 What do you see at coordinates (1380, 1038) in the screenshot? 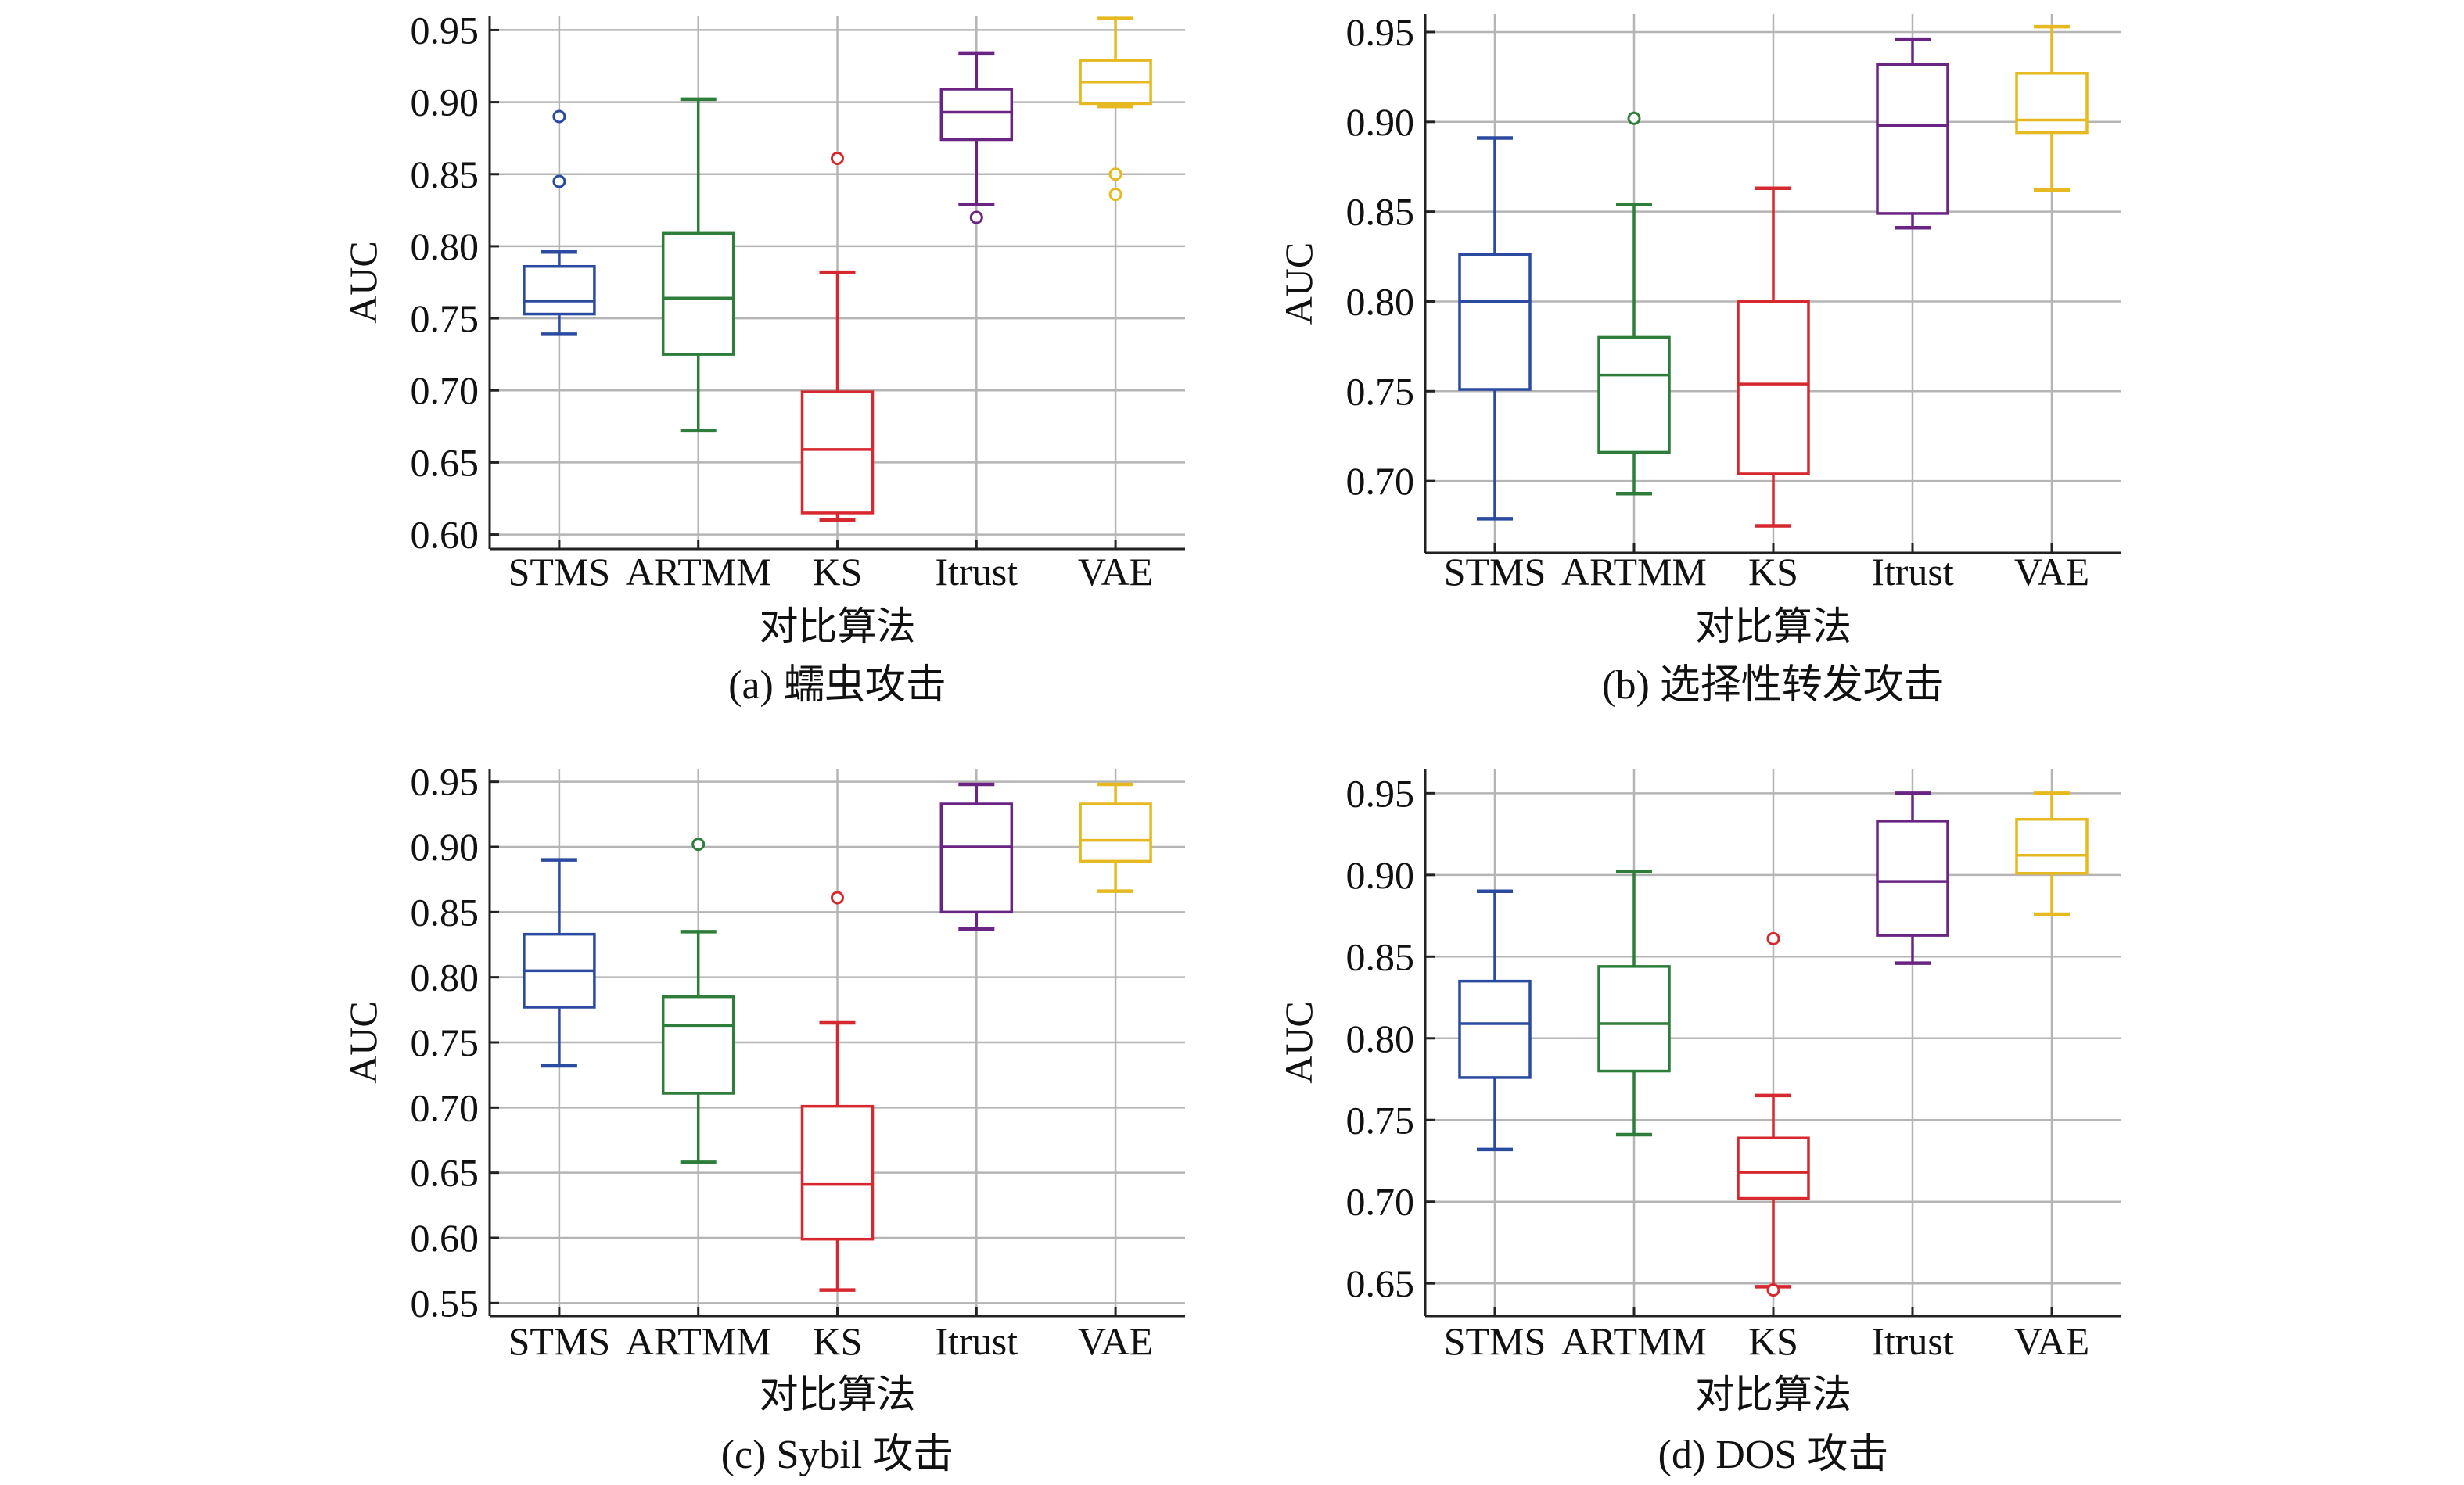
I see `panel-4-ytick-label: 0.80` at bounding box center [1380, 1038].